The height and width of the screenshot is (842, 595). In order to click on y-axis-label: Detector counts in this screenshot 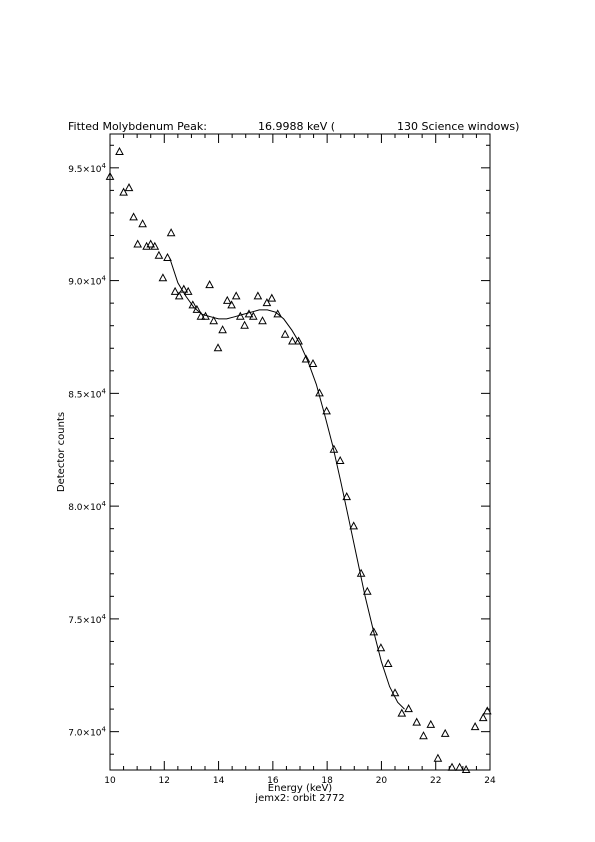, I will do `click(61, 452)`.